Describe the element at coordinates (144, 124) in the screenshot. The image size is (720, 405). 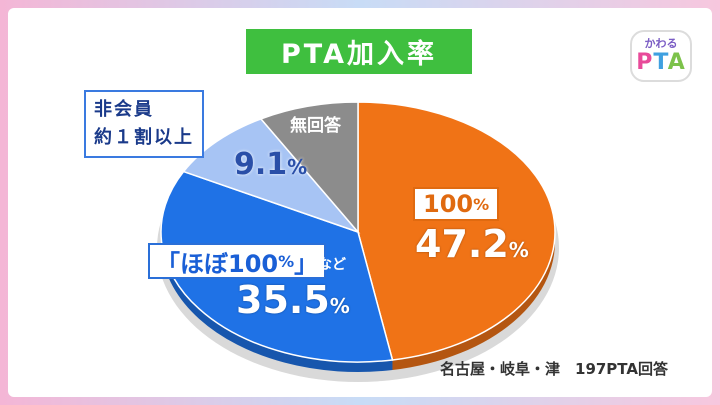
I see `slice-label-nonmember: 非会員 約１割以上` at that location.